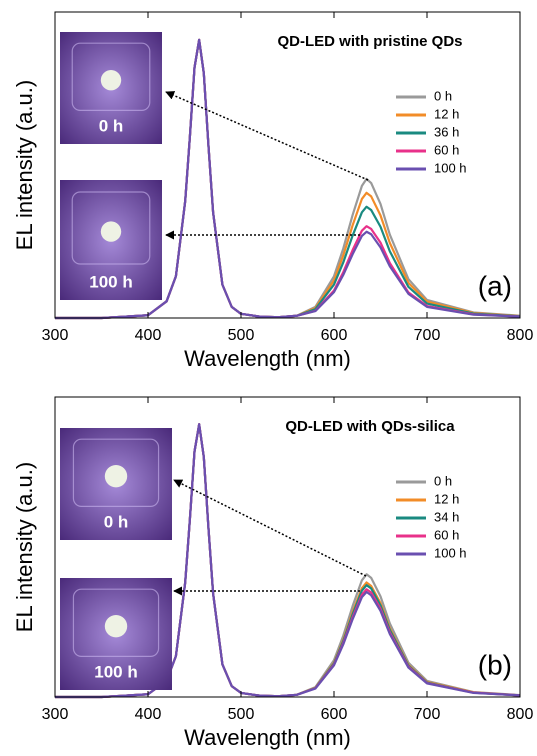 The height and width of the screenshot is (756, 537). I want to click on panel-label: (b), so click(495, 664).